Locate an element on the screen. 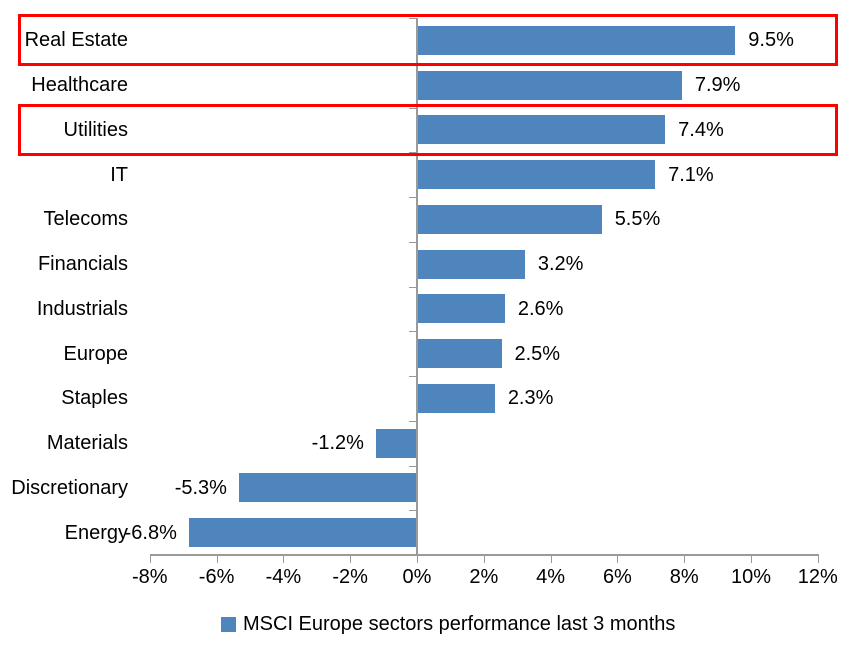  legend-swatch-icon is located at coordinates (228, 624).